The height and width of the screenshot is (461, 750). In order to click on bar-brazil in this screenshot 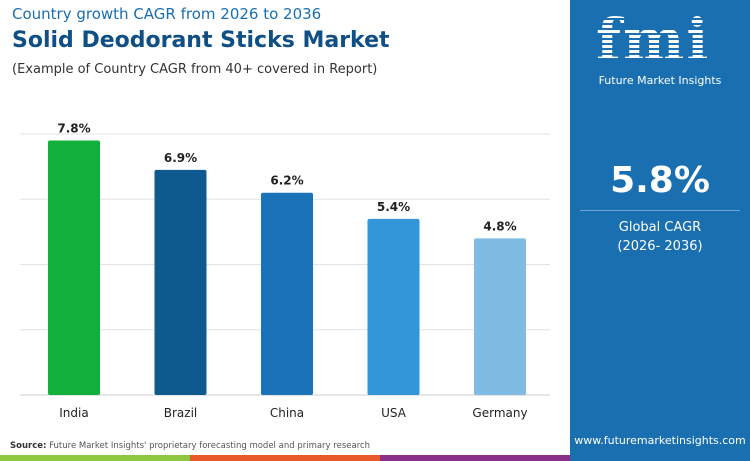, I will do `click(180, 282)`.